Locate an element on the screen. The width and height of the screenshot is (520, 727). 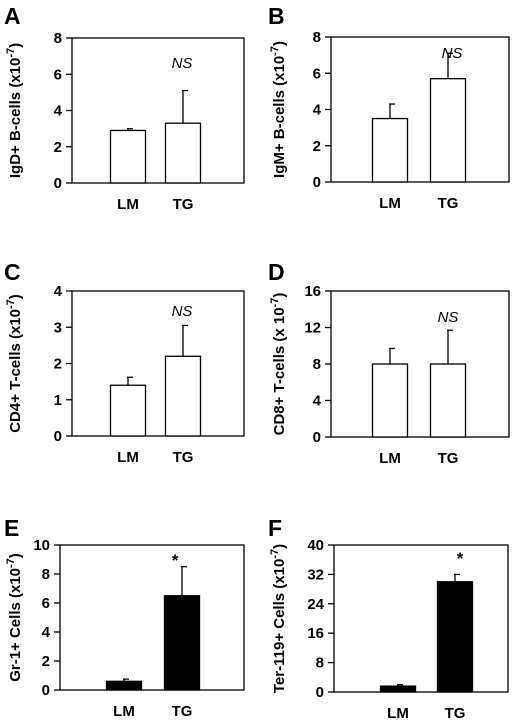
panel-letter: C is located at coordinates (12, 272).